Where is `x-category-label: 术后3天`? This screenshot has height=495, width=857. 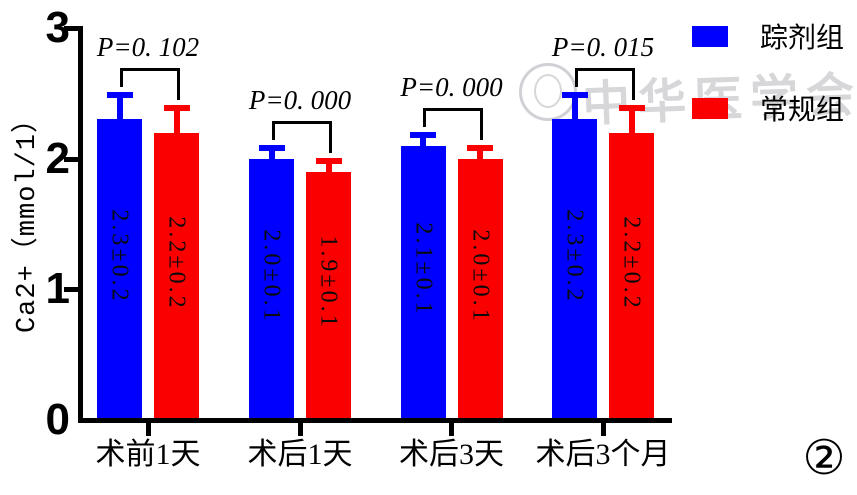 x-category-label: 术后3天 is located at coordinates (451, 454).